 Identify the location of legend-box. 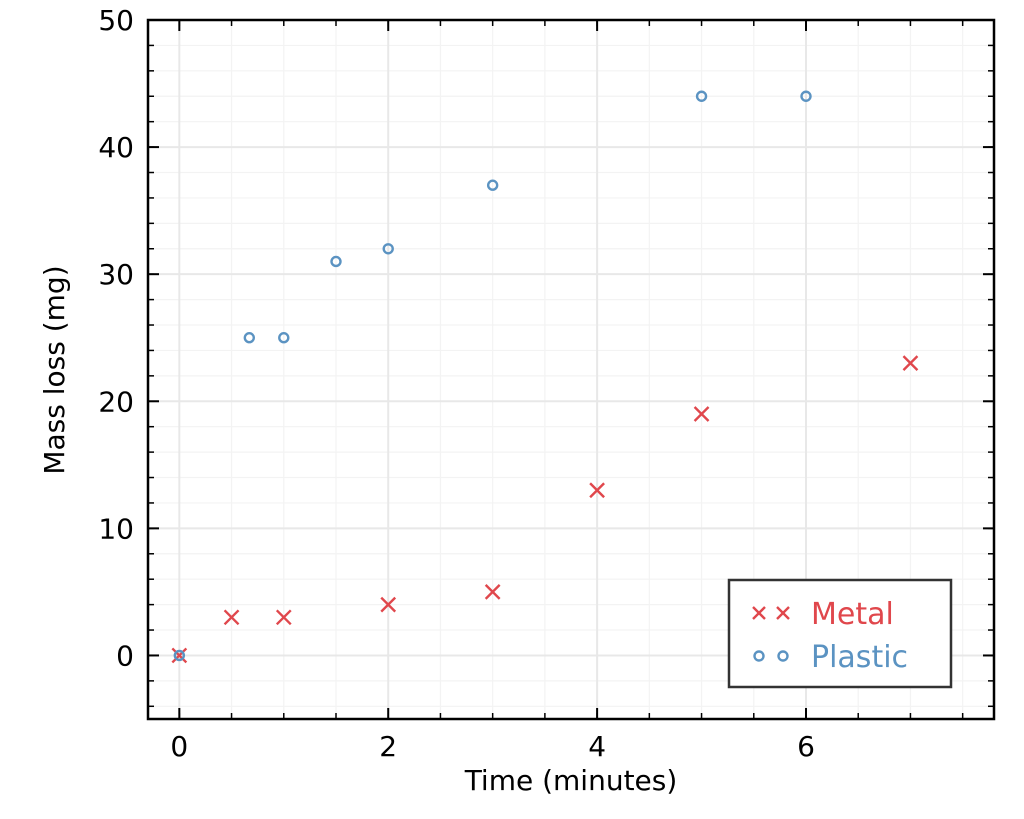
(840, 633).